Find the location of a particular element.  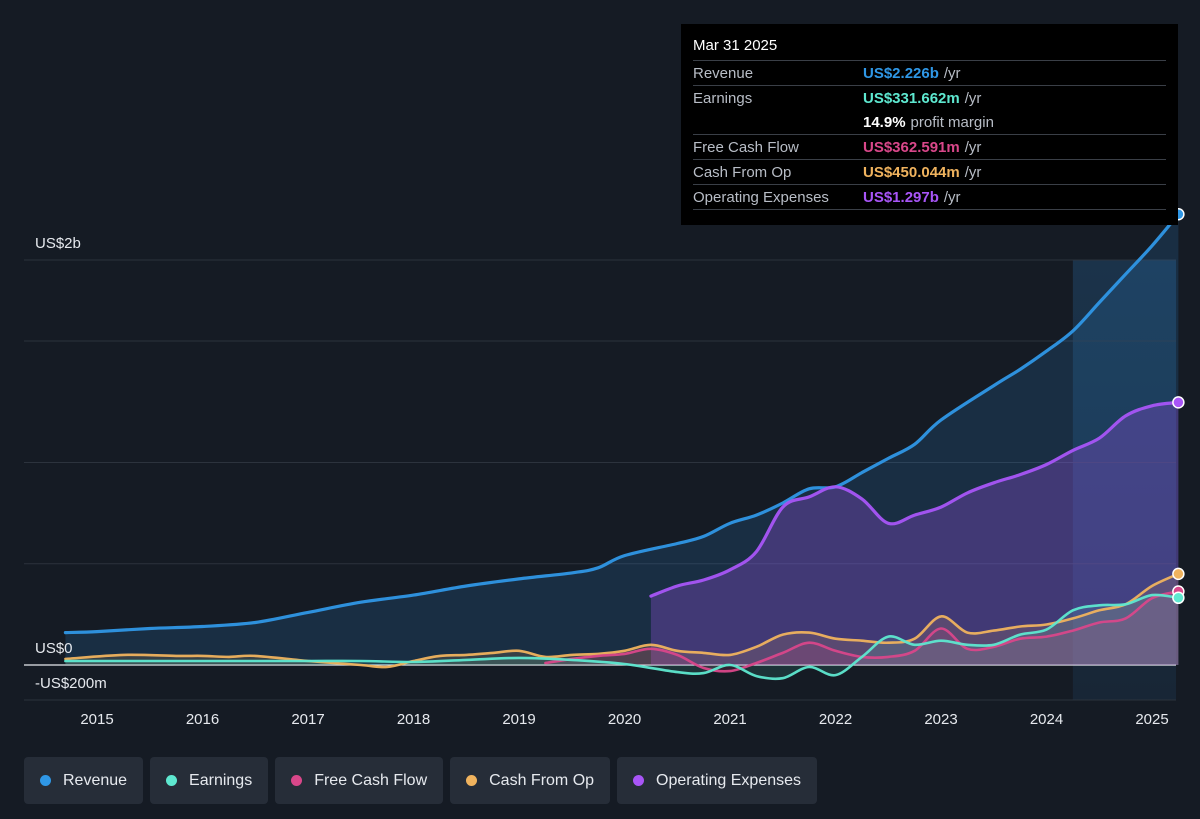

legend-label: Free Cash Flow is located at coordinates (371, 780).